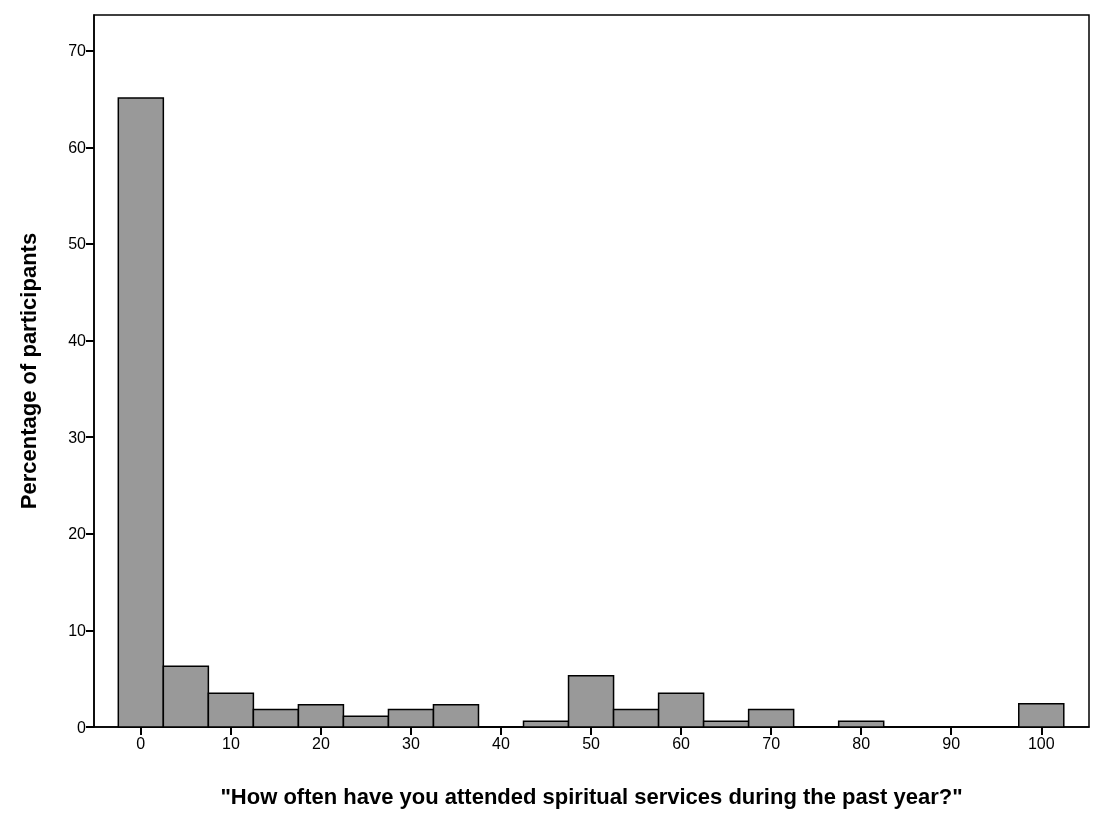  I want to click on x-tick-label: 50, so click(591, 743).